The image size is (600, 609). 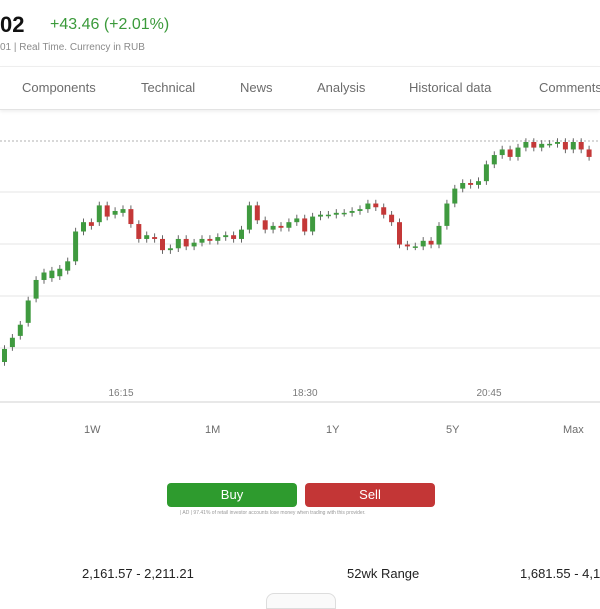 I want to click on tab-comments: Comments, so click(x=569, y=87).